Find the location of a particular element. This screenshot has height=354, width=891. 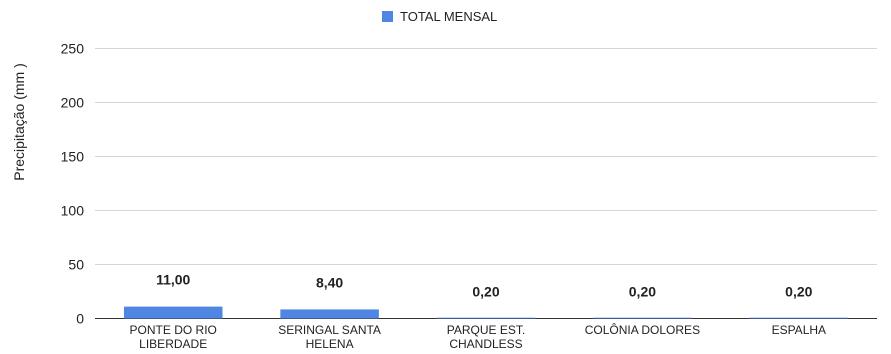

data-labels: 11,00 8,40 0,20 0,20 0,20 is located at coordinates (484, 286).